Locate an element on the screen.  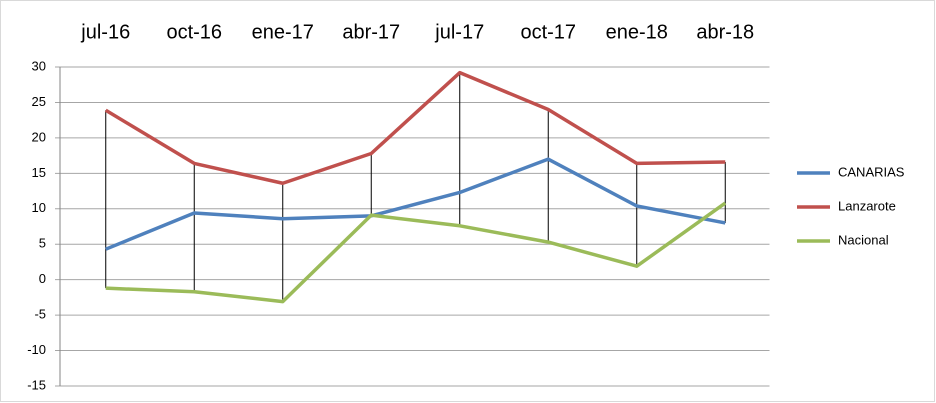
x-tick-label: jul-17 is located at coordinates (459, 32).